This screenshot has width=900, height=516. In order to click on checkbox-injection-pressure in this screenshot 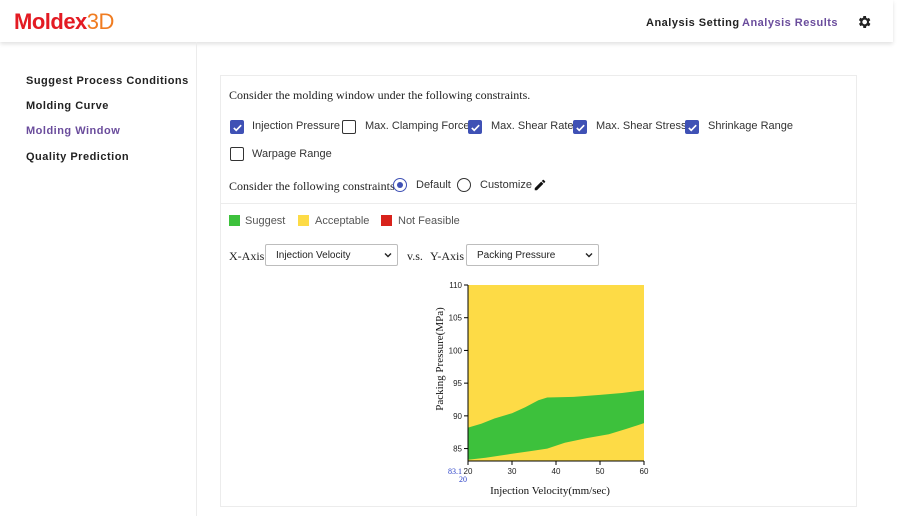, I will do `click(237, 127)`.